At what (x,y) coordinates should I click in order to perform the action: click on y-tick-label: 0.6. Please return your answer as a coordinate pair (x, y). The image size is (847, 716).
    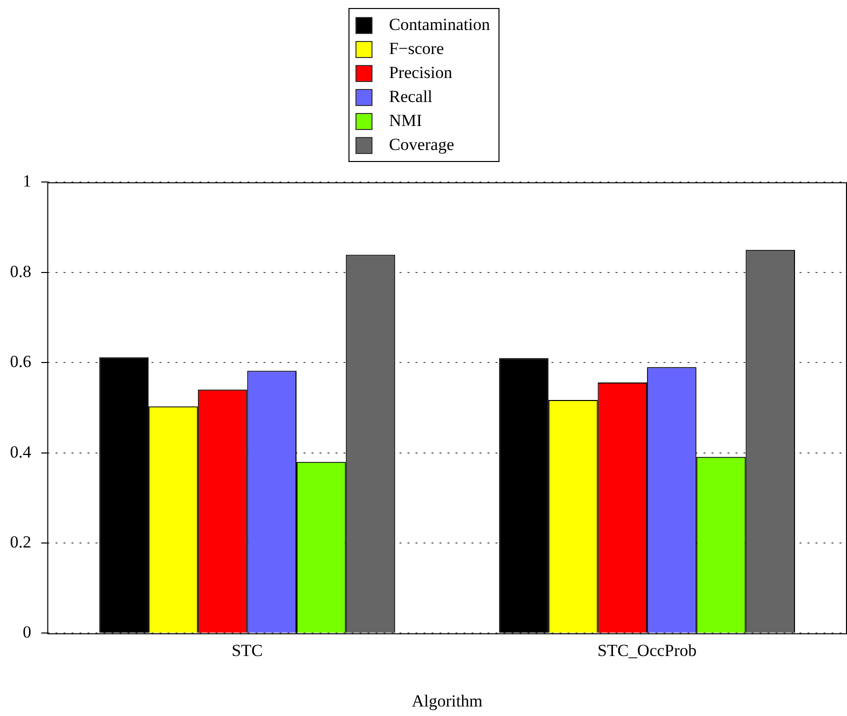
    Looking at the image, I should click on (21, 362).